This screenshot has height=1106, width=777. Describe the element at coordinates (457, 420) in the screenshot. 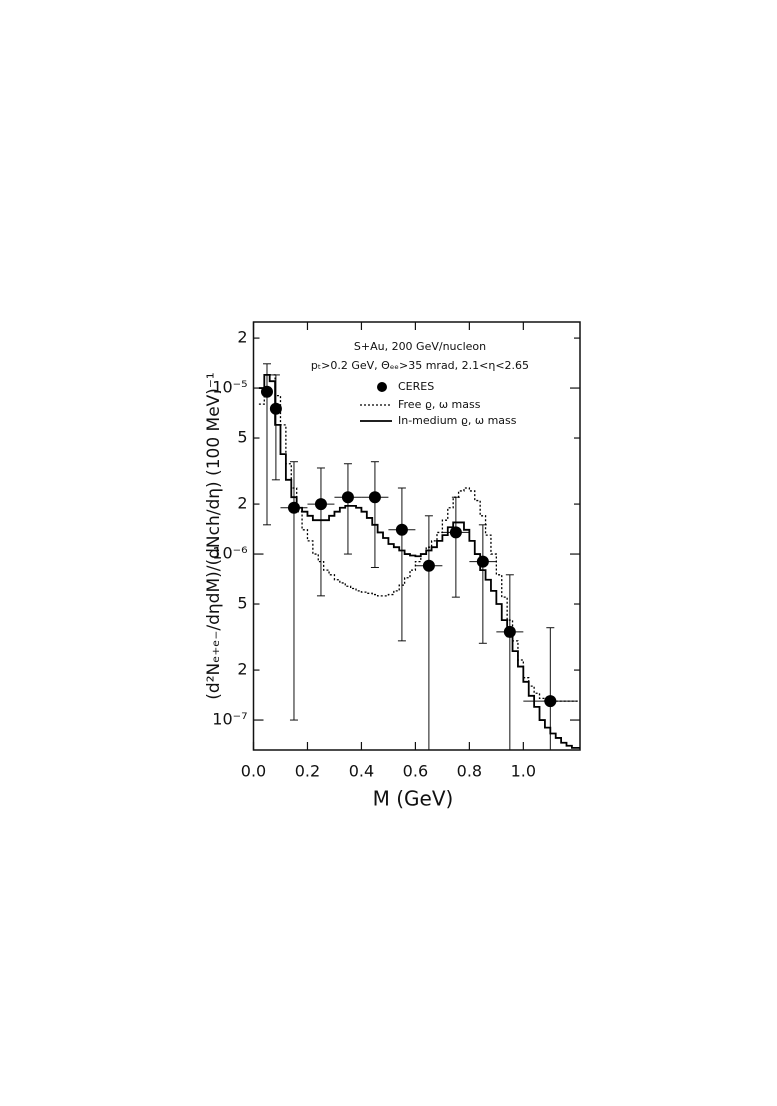

I see `legend-label: In-medium ϱ, ω mass` at that location.